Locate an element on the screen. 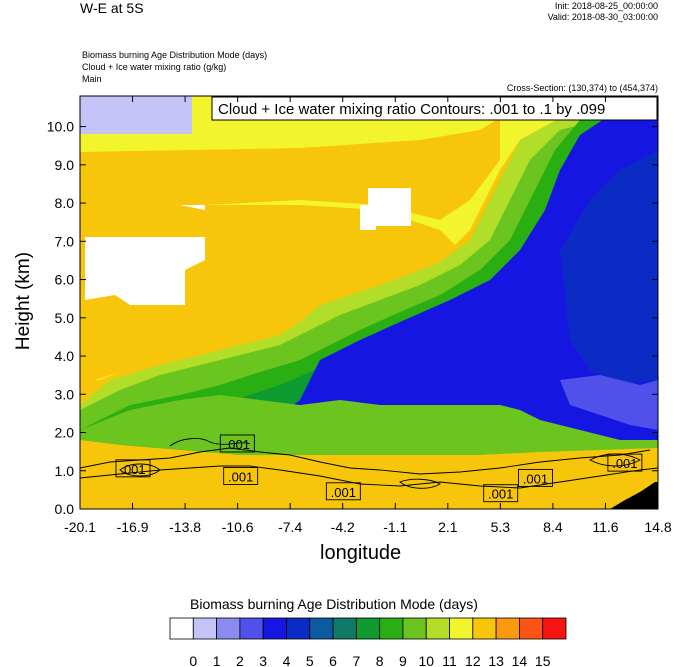  x-tick-label: 5.3 is located at coordinates (501, 527).